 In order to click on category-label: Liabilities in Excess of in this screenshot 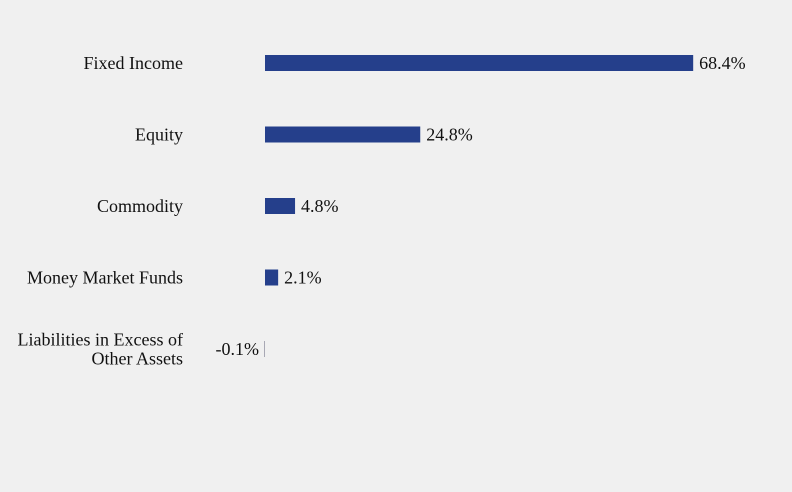, I will do `click(100, 340)`.